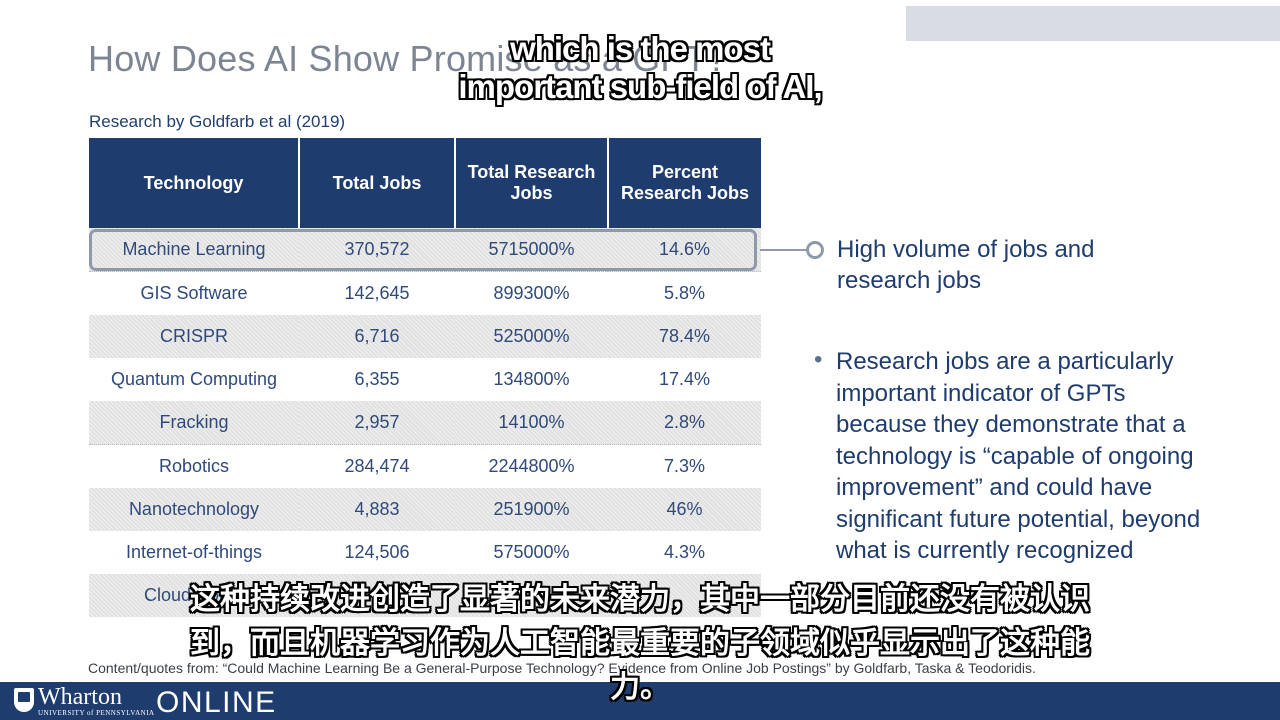 The image size is (1280, 720). Describe the element at coordinates (377, 552) in the screenshot. I see `cell-total-jobs: 124,506` at that location.